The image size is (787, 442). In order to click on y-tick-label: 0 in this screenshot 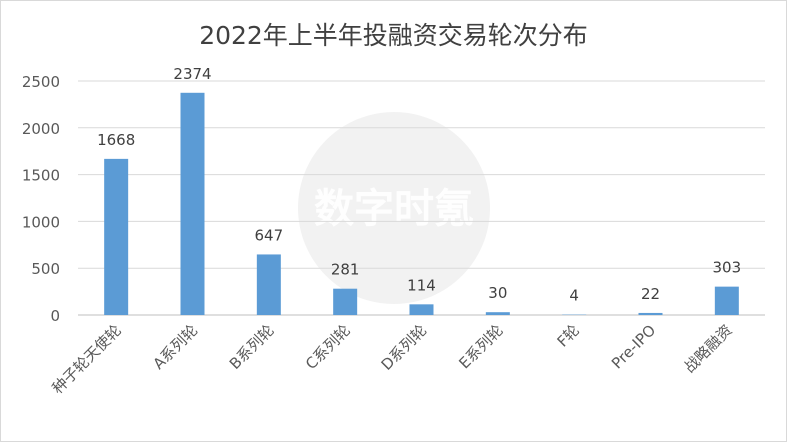, I will do `click(55, 316)`.